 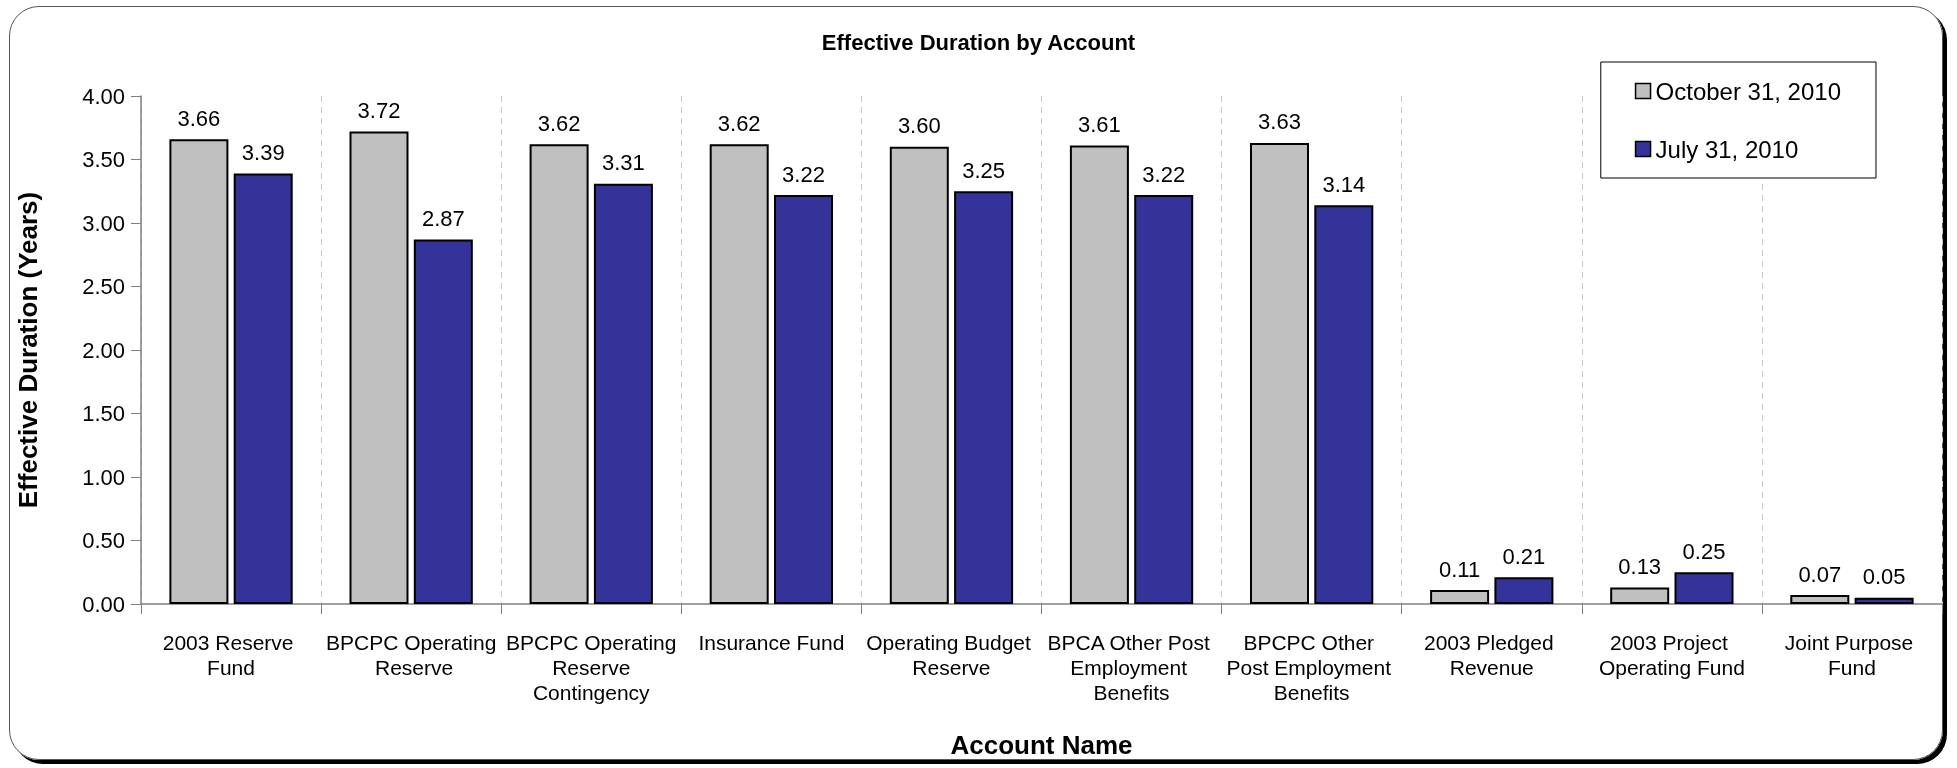 What do you see at coordinates (1041, 745) in the screenshot?
I see `x-axis-title: Account Name` at bounding box center [1041, 745].